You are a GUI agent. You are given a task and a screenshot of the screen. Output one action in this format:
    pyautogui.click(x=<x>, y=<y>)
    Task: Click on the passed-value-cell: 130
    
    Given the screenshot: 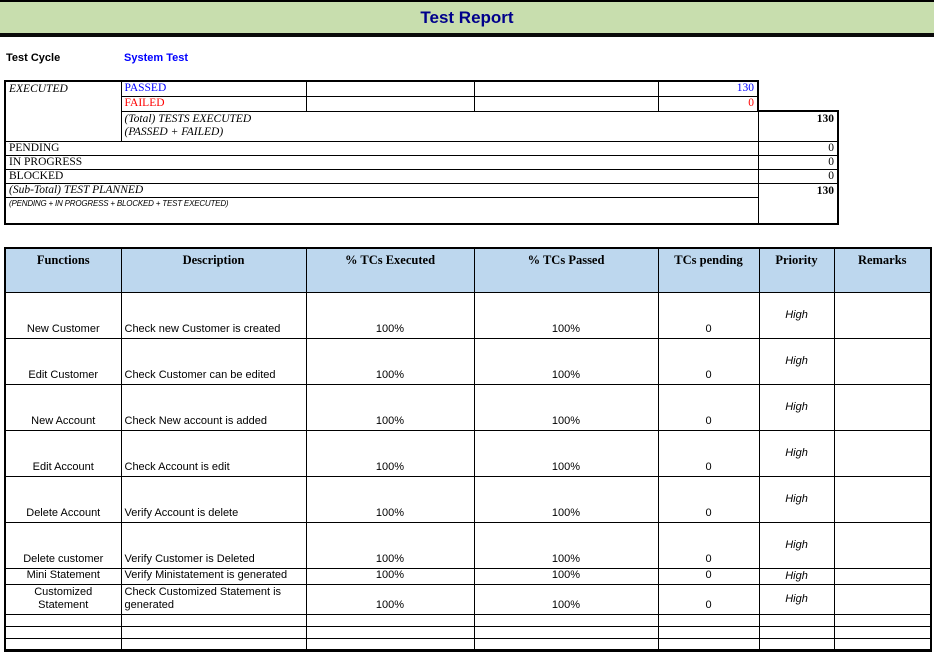 What is the action you would take?
    pyautogui.click(x=708, y=88)
    